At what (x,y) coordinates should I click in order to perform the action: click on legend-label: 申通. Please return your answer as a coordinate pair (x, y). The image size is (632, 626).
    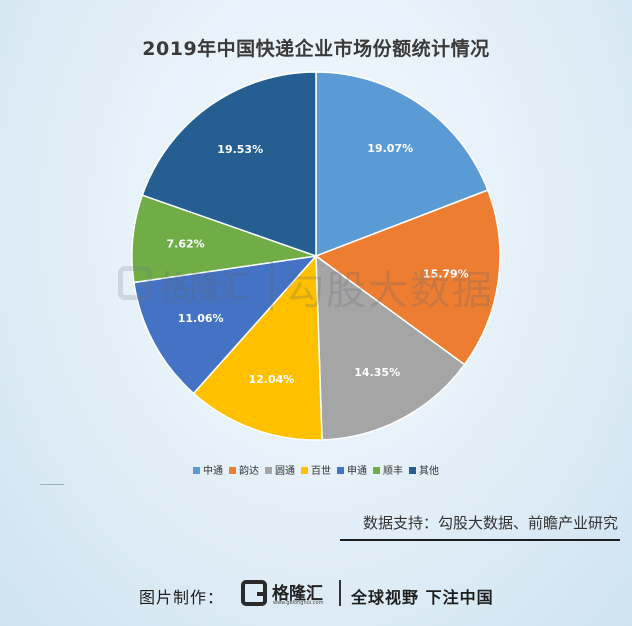
    Looking at the image, I should click on (357, 471).